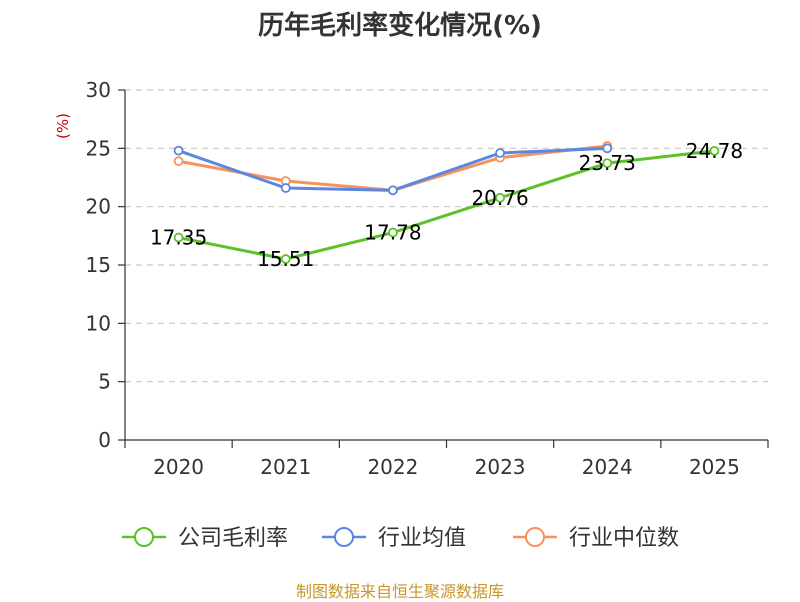  What do you see at coordinates (178, 467) in the screenshot?
I see `x-tick-label: 2020` at bounding box center [178, 467].